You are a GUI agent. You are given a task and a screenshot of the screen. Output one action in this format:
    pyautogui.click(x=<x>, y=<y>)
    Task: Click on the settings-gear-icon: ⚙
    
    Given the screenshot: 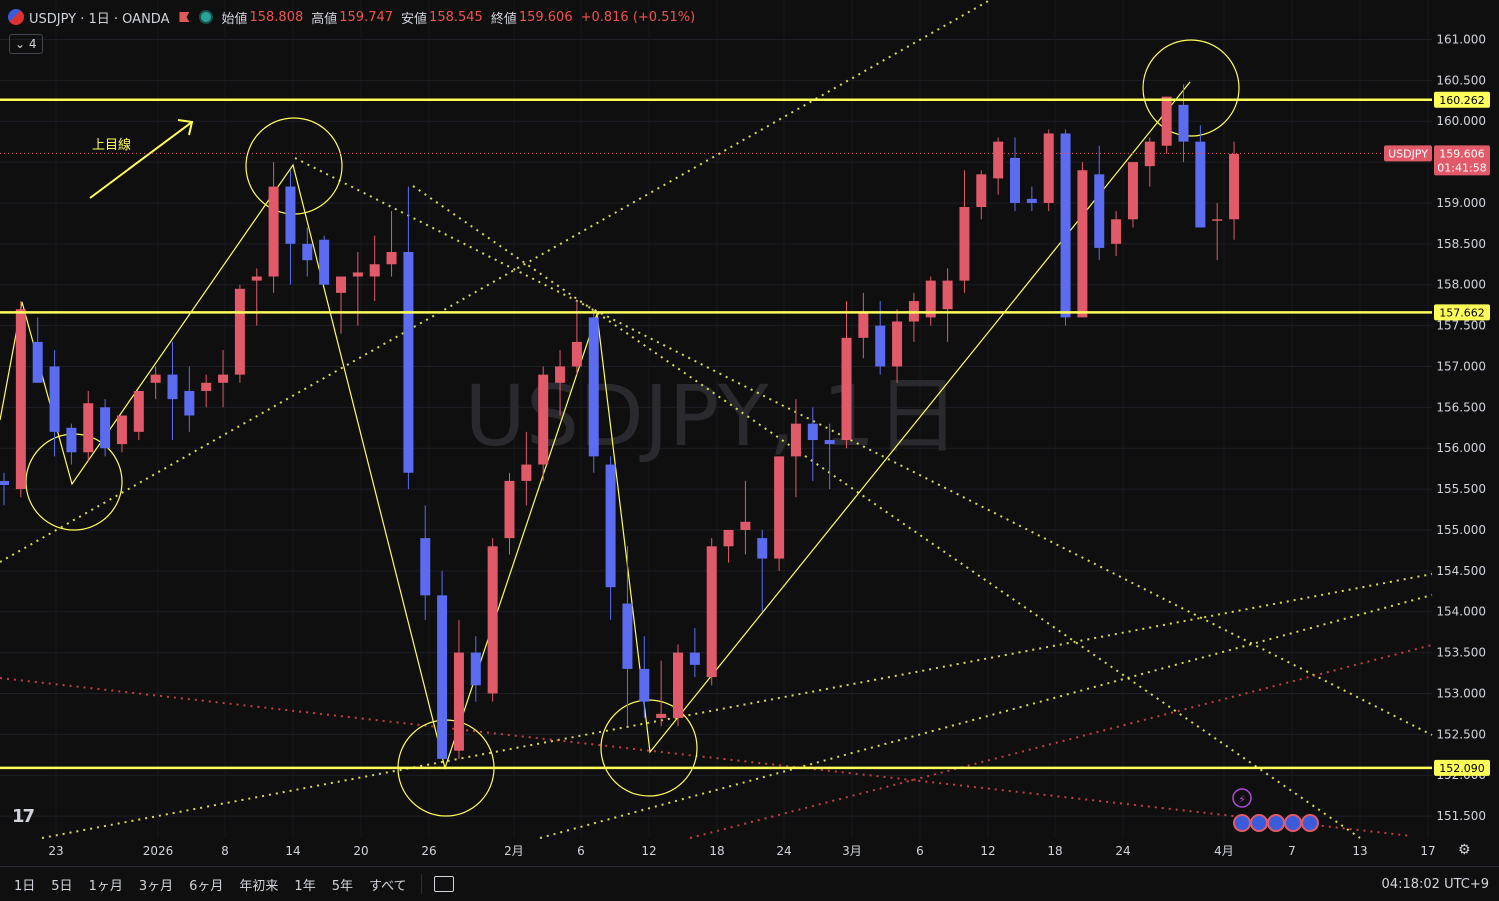 What is the action you would take?
    pyautogui.click(x=1464, y=850)
    